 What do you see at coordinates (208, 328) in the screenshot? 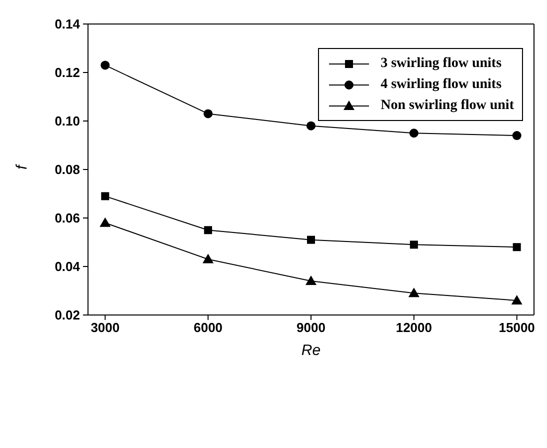
I see `x-tick-label: 6000` at bounding box center [208, 328].